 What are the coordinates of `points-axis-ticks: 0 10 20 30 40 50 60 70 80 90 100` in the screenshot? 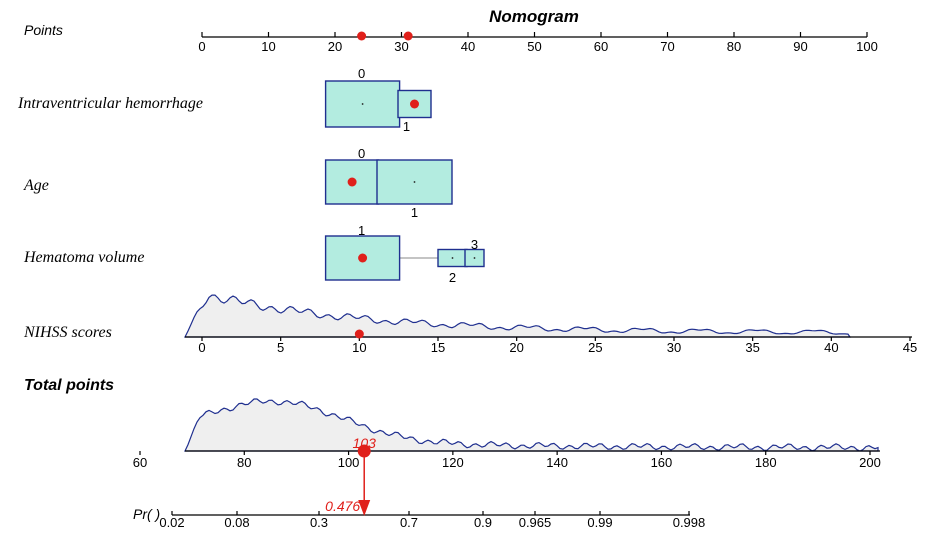 It's located at (538, 43).